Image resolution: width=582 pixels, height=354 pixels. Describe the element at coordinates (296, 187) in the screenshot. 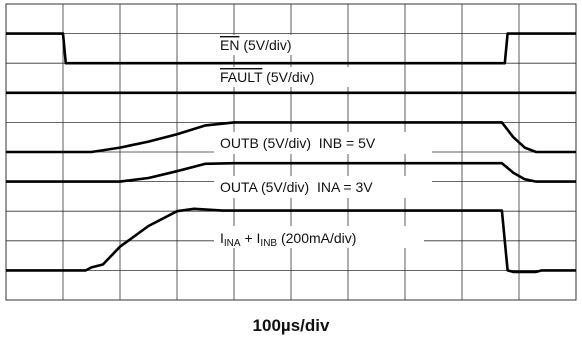

I see `trace-label-outa-text: OUTA (5V/div) INA = 3V` at that location.